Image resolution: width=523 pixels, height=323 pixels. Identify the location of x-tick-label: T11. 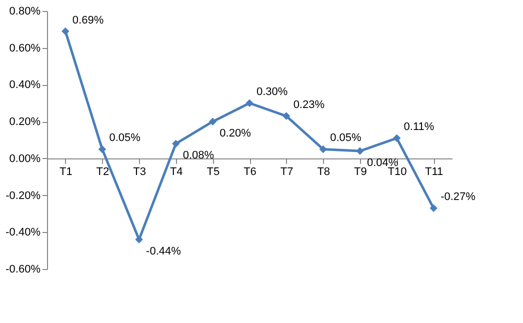
(434, 172).